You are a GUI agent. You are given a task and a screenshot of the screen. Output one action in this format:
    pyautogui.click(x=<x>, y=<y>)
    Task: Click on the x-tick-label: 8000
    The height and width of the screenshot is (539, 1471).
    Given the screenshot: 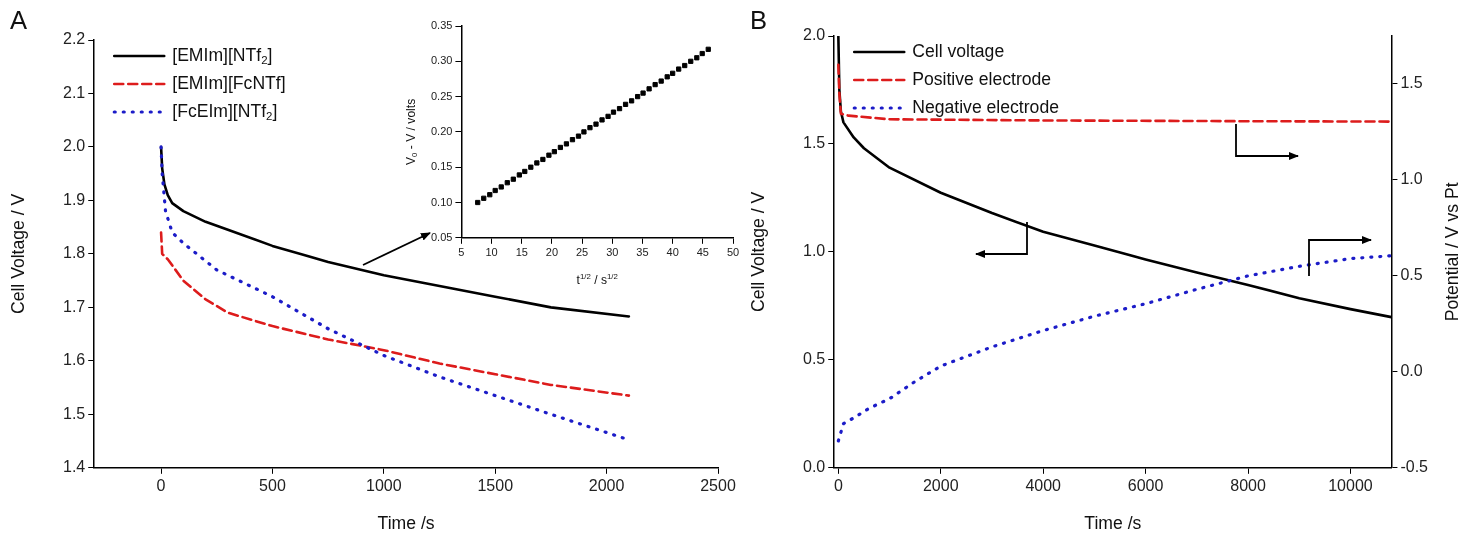 What is the action you would take?
    pyautogui.click(x=1248, y=485)
    